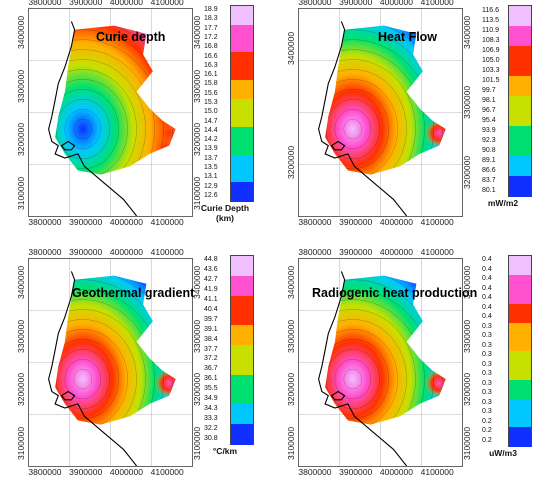  I want to click on y-tick-label-left: 3200000, so click(291, 163).